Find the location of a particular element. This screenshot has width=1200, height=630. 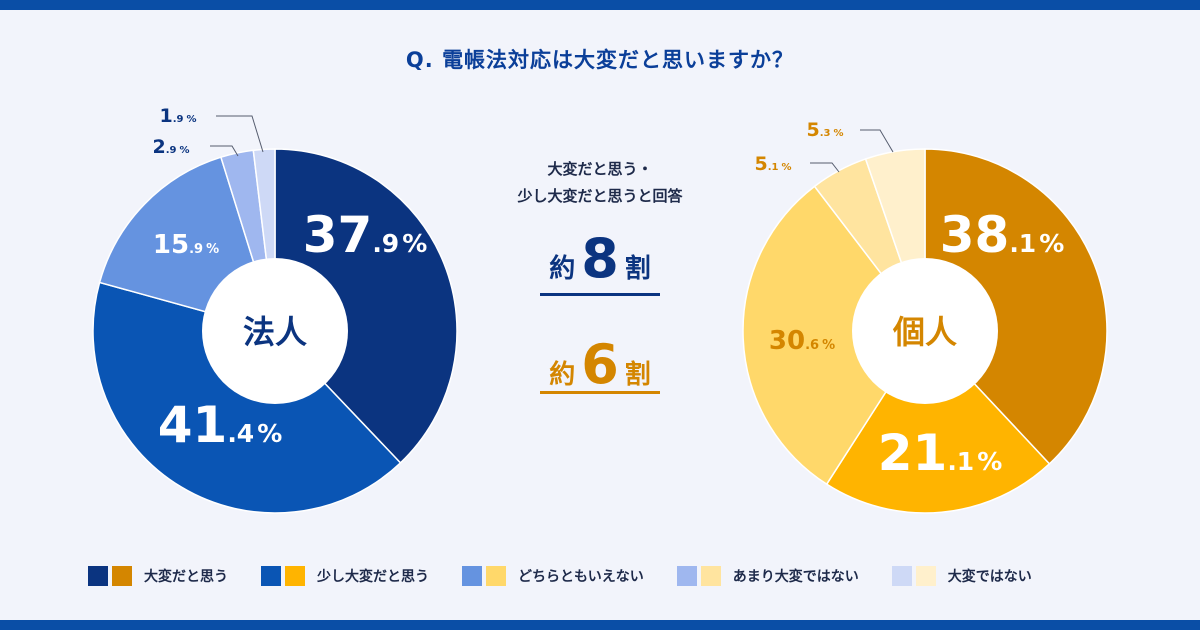

legend-label: どちらともいえない is located at coordinates (581, 577).